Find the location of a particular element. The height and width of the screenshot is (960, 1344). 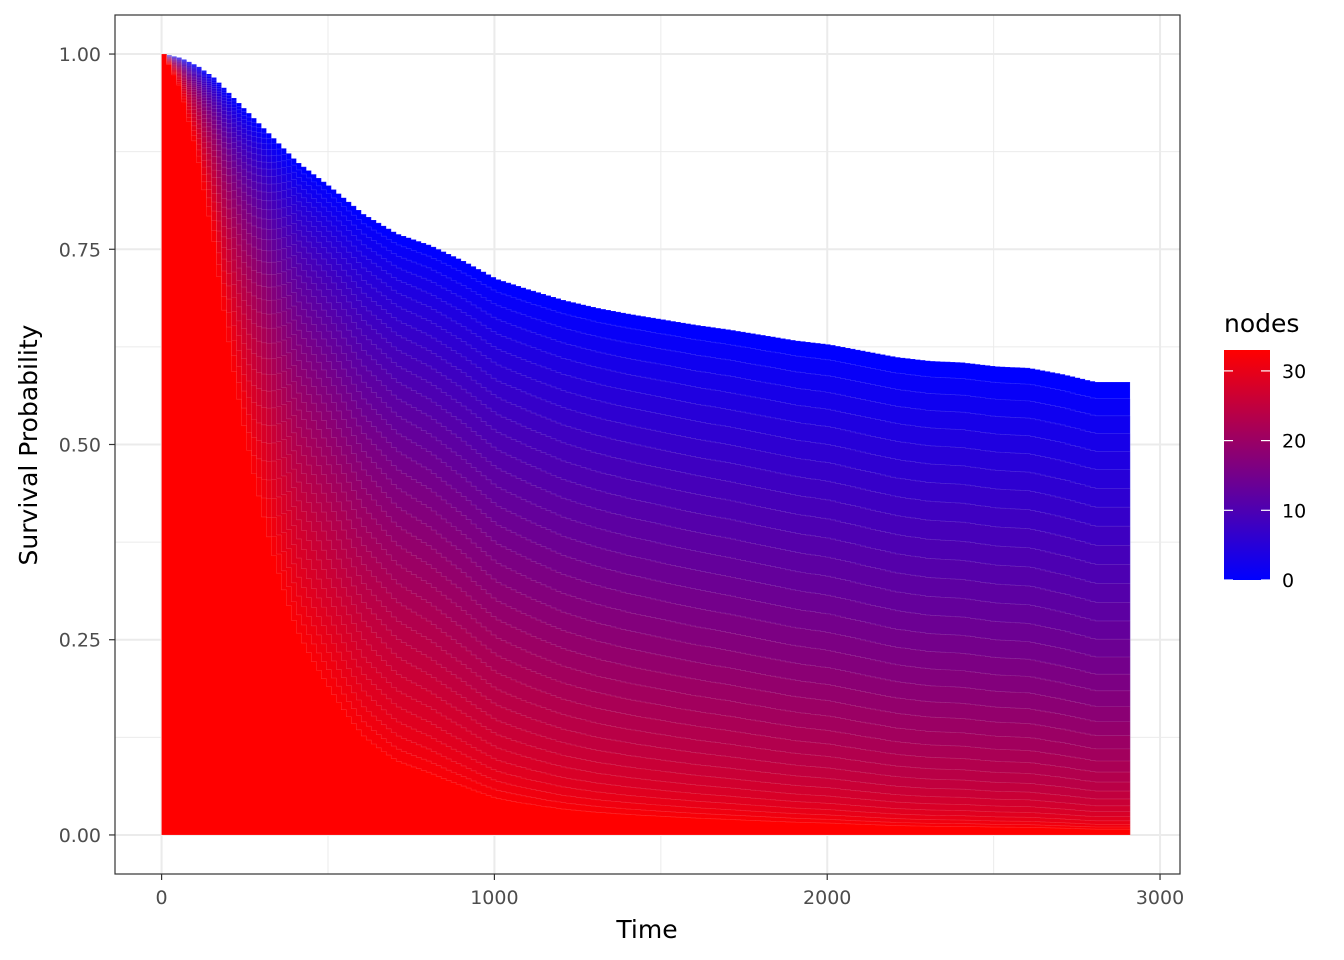

y-tick-label: 1.00 is located at coordinates (80, 55).